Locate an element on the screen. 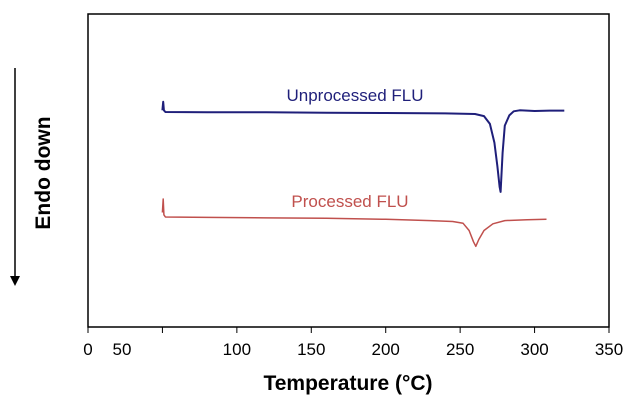 The image size is (634, 395). x-tick-label: 100 is located at coordinates (237, 349).